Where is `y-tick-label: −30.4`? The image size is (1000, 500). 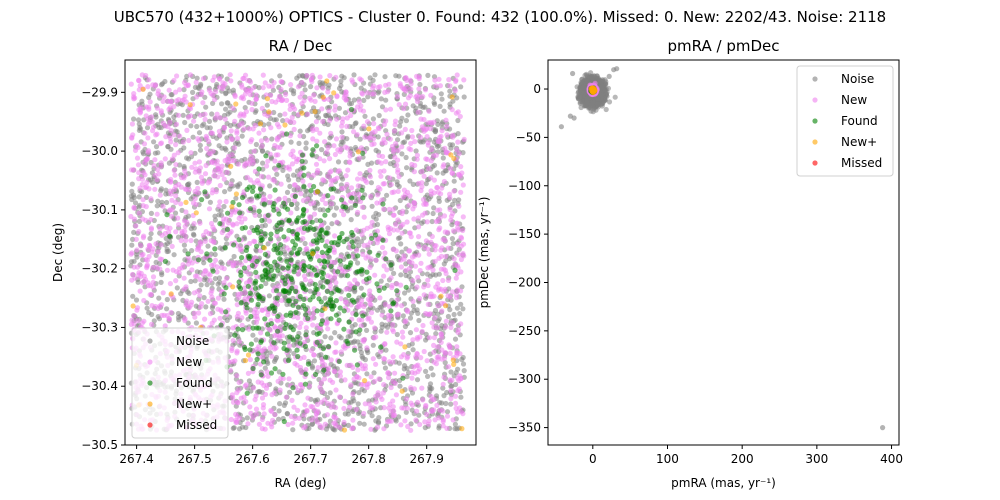 y-tick-label: −30.4 is located at coordinates (99, 386).